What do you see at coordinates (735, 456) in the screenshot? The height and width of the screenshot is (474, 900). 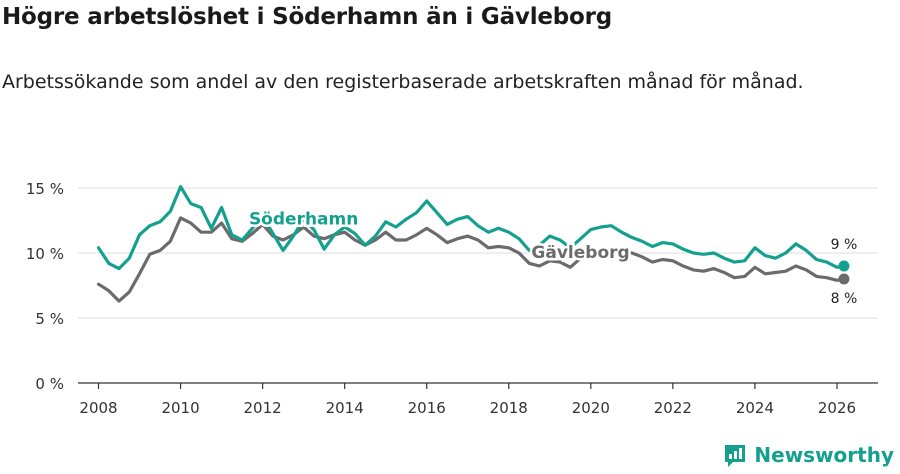 I see `newsworthy-icon` at bounding box center [735, 456].